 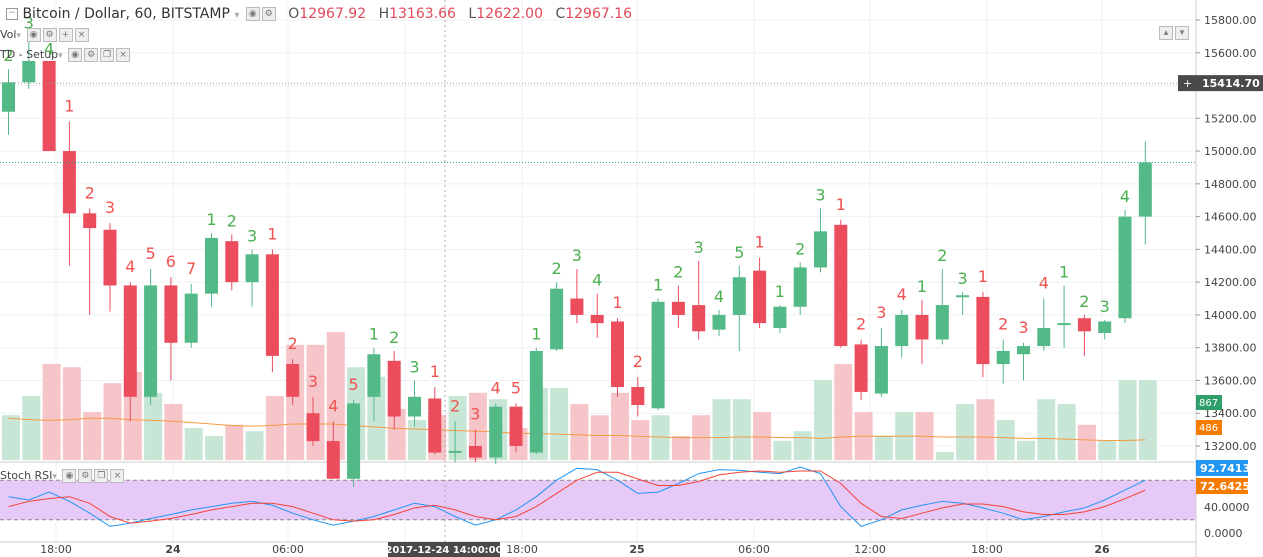 What do you see at coordinates (599, 14) in the screenshot?
I see `close-value: 12967.16` at bounding box center [599, 14].